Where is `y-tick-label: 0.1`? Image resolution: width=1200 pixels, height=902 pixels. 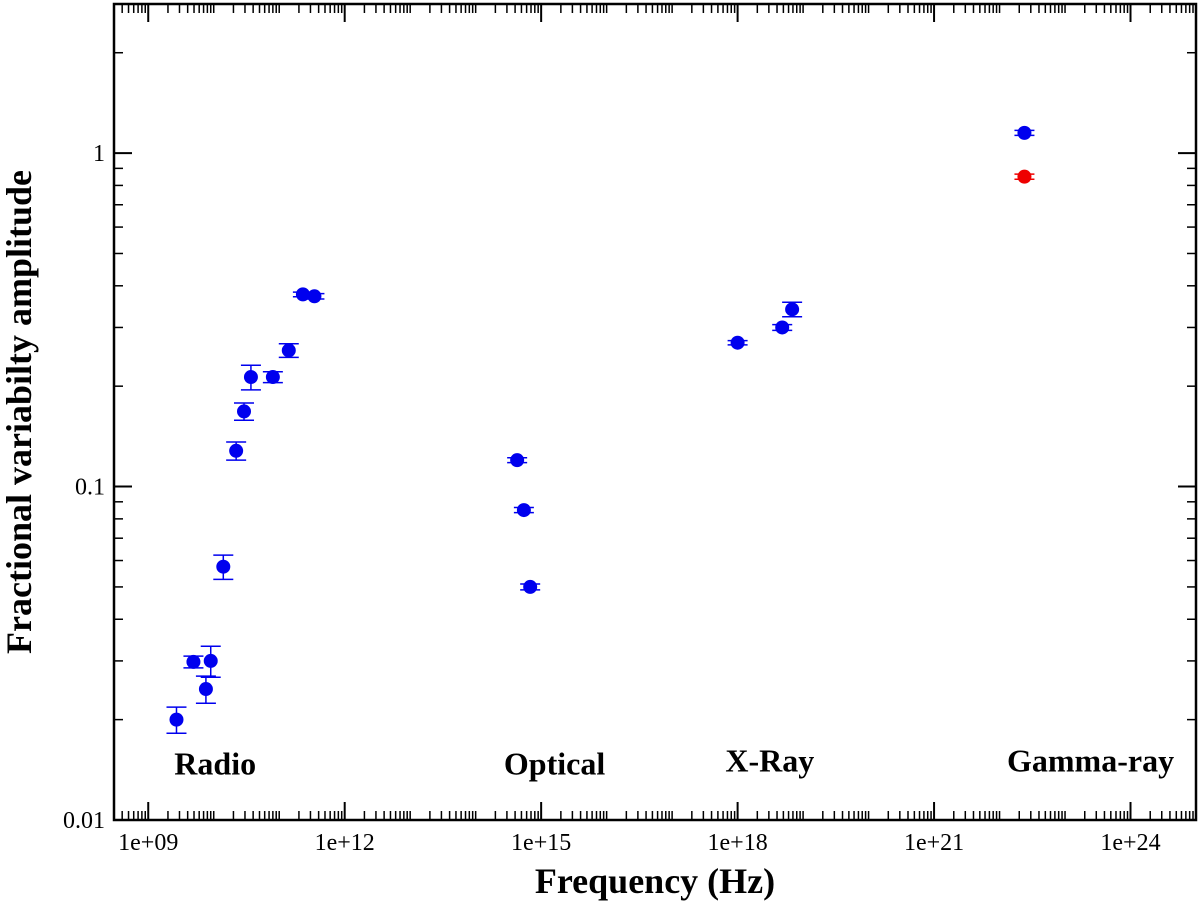
y-tick-label: 0.1 is located at coordinates (90, 488).